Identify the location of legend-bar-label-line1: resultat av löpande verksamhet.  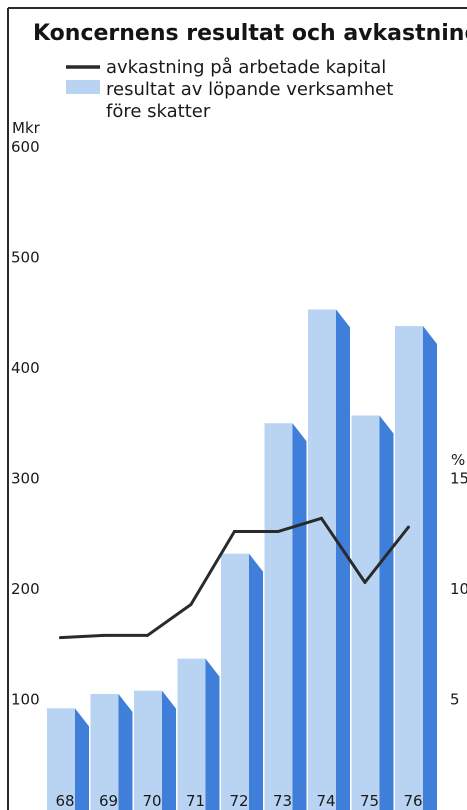
(249, 89).